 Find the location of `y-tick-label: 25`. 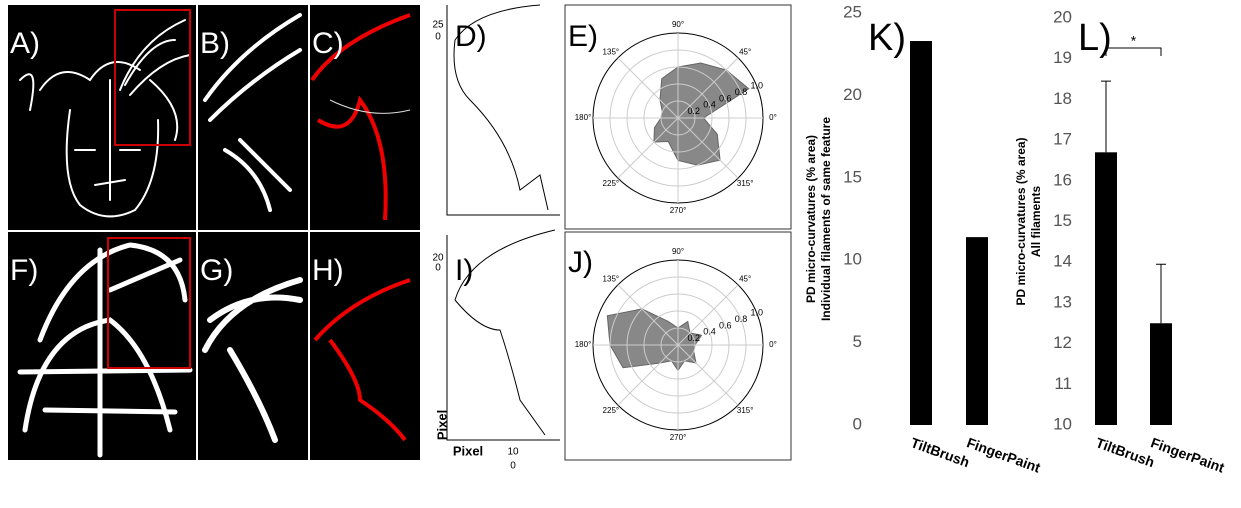

y-tick-label: 25 is located at coordinates (852, 11).